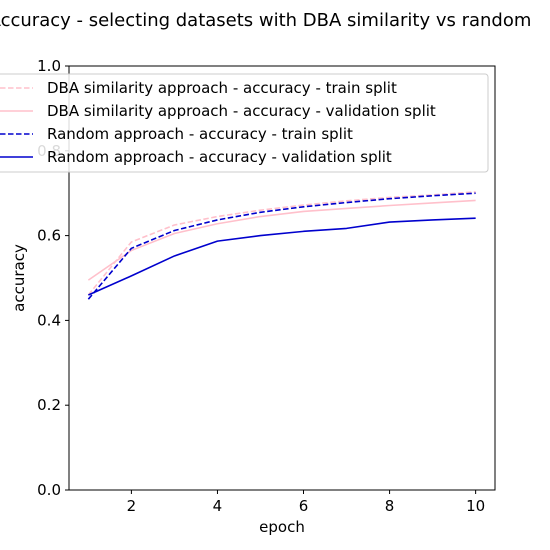  Describe the element at coordinates (49, 66) in the screenshot. I see `y-tick-label: 1.0` at that location.